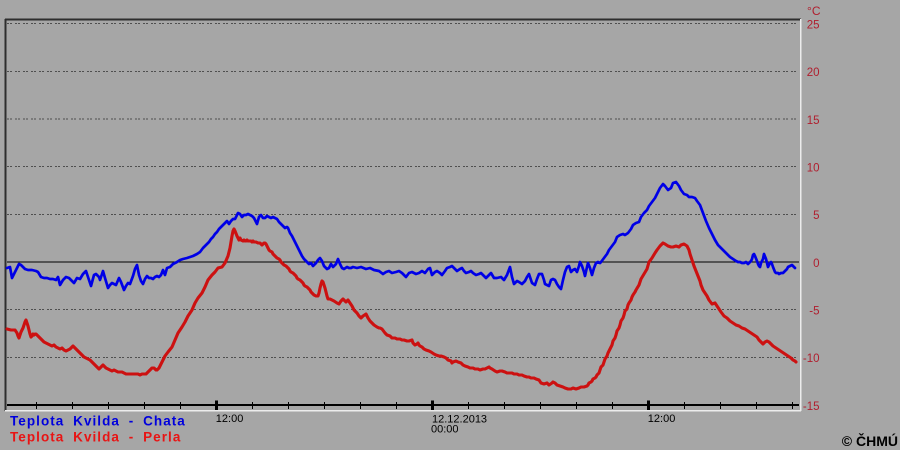  I want to click on svg-text: 5, so click(816, 216).